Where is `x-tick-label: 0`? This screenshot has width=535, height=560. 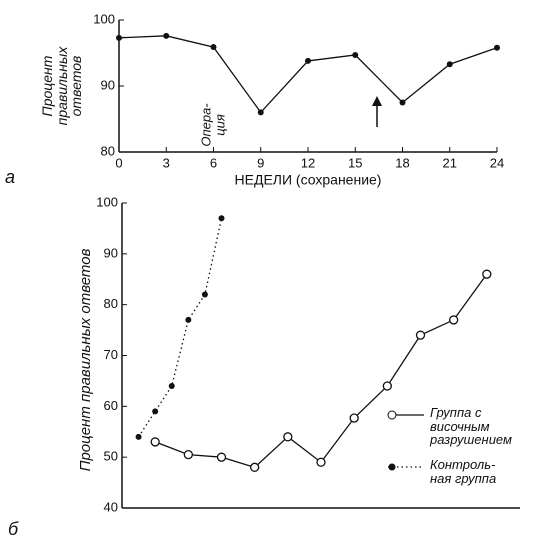
x-tick-label: 0 is located at coordinates (118, 162).